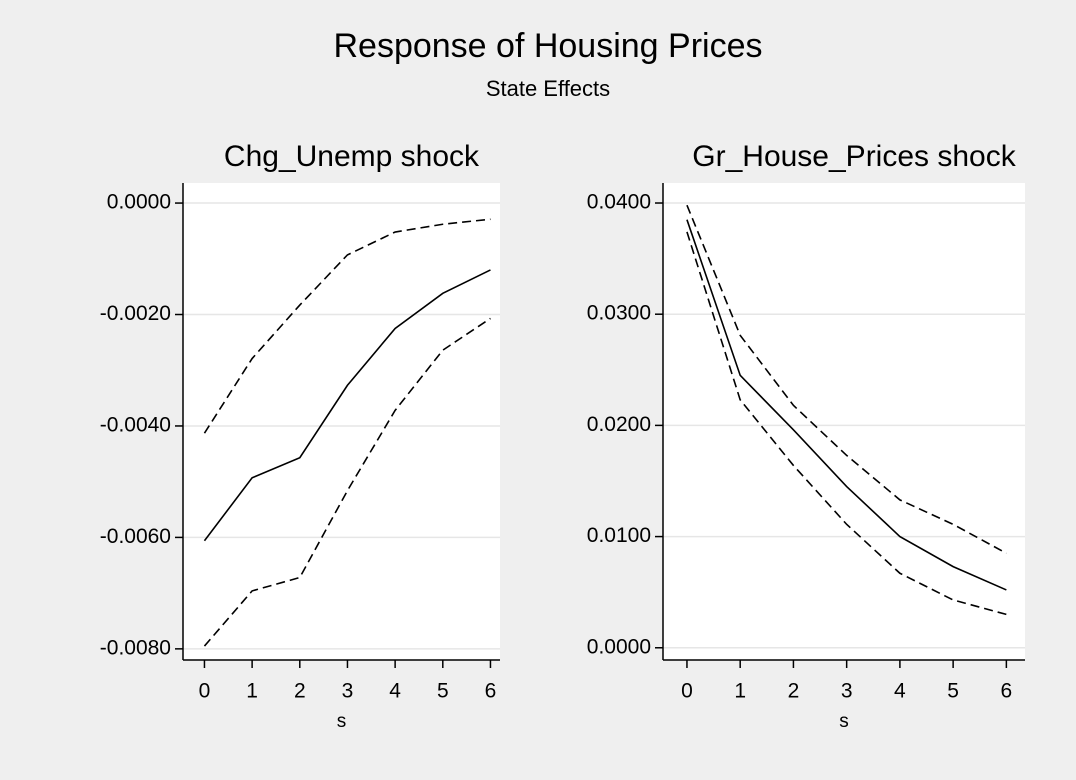  I want to click on panel-title: Chg_Unemp shock, so click(352, 156).